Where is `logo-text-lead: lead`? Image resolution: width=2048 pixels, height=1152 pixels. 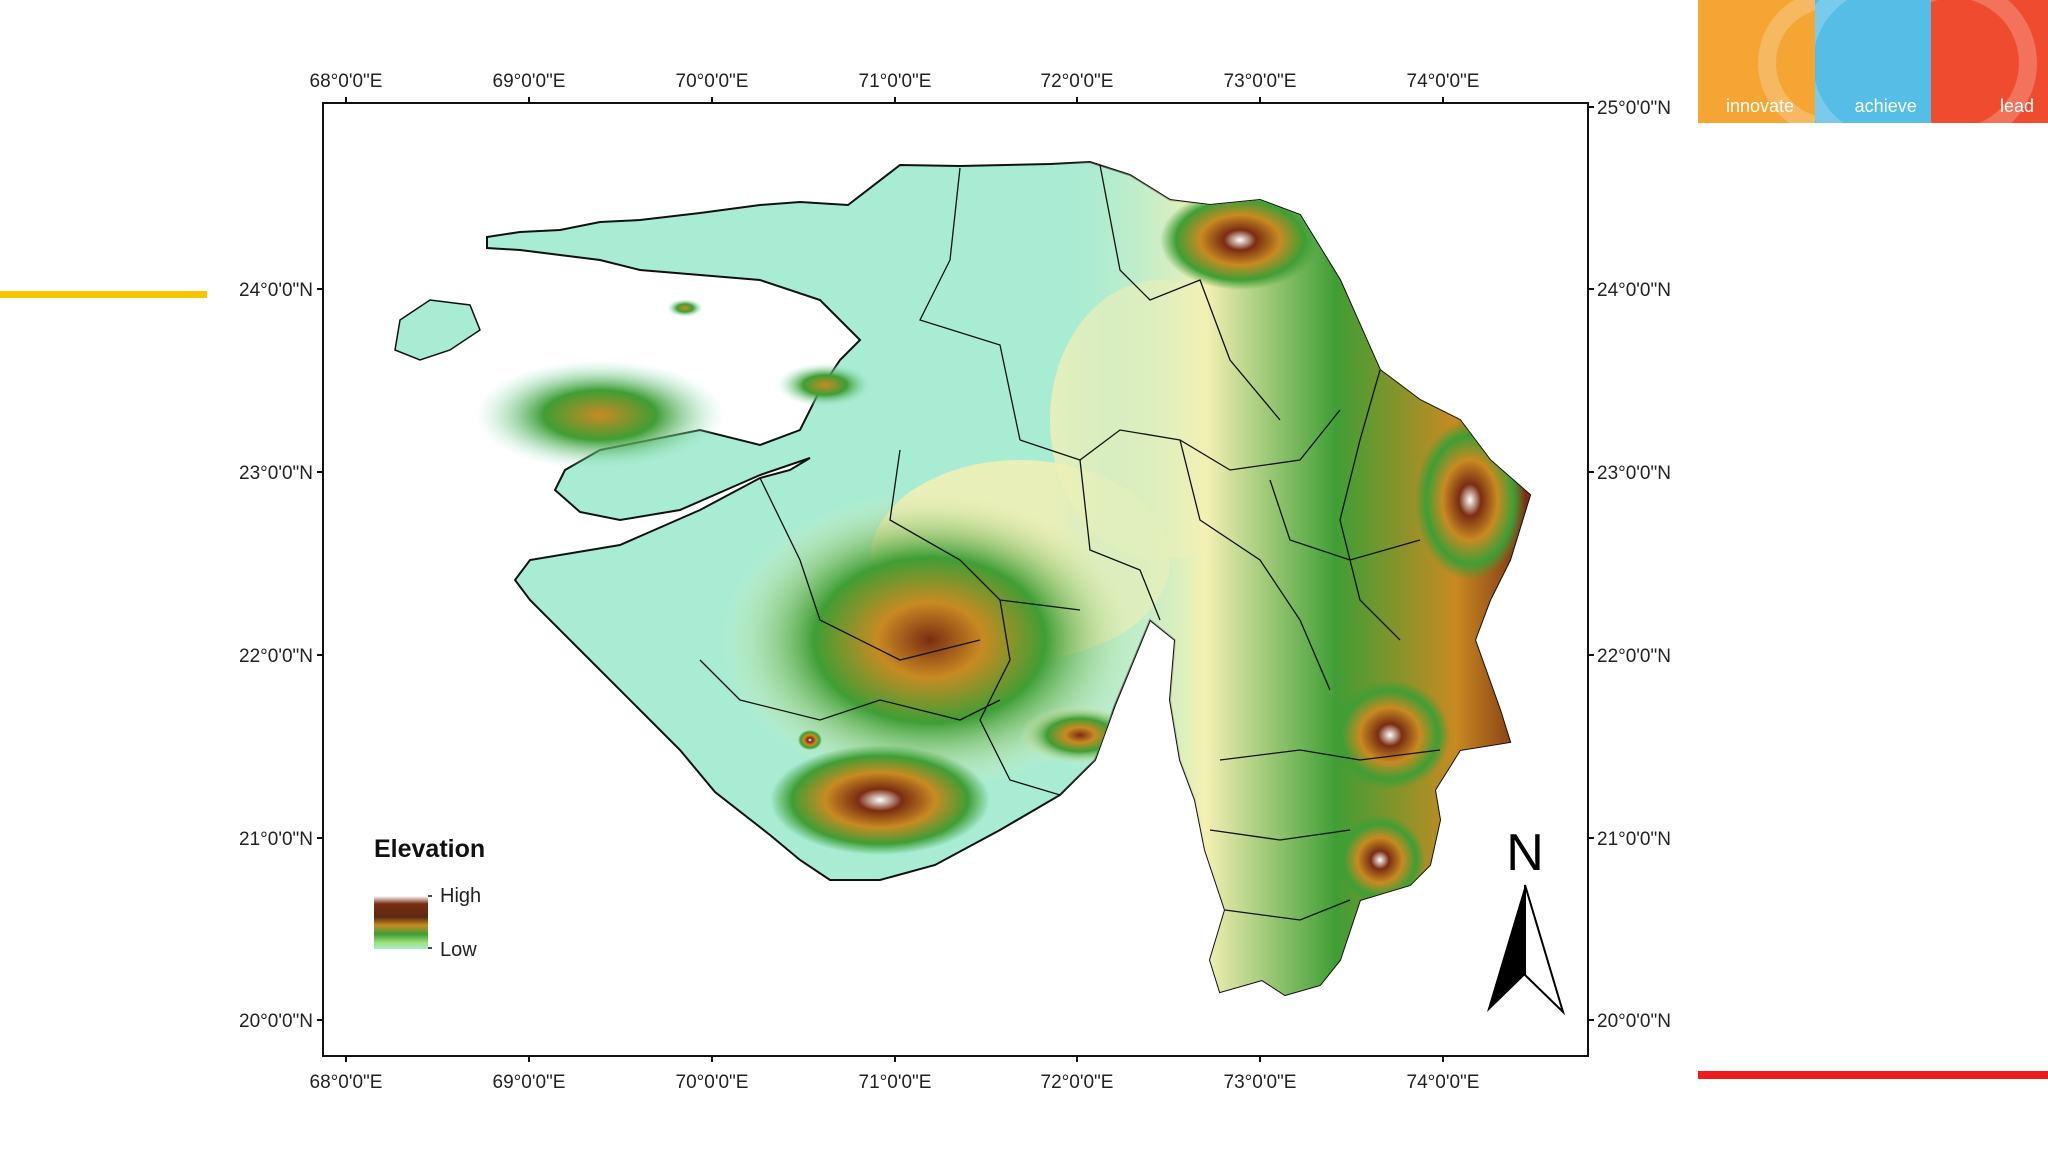
logo-text-lead: lead is located at coordinates (2017, 106).